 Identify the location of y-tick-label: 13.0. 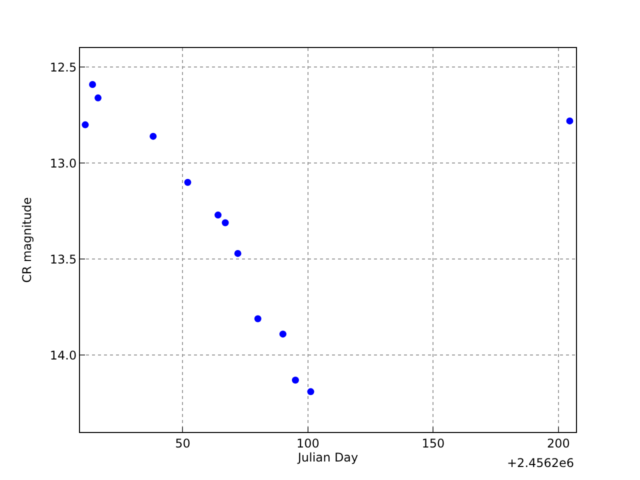
(63, 163).